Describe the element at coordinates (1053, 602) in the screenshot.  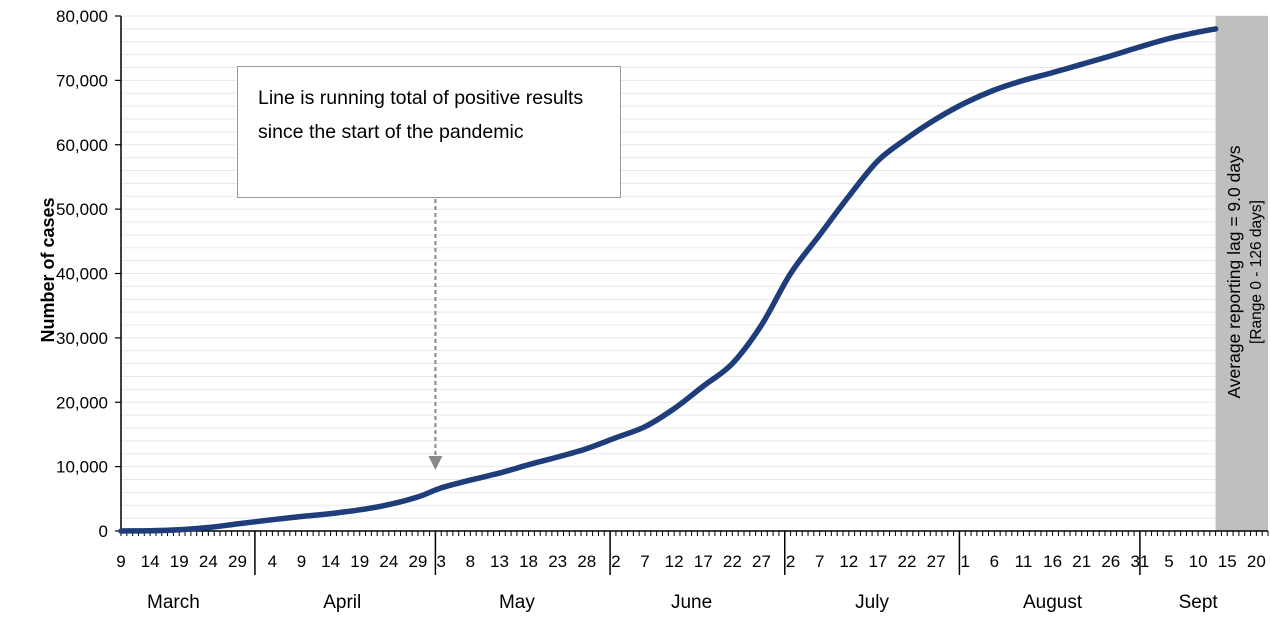
I see `month-label: August` at that location.